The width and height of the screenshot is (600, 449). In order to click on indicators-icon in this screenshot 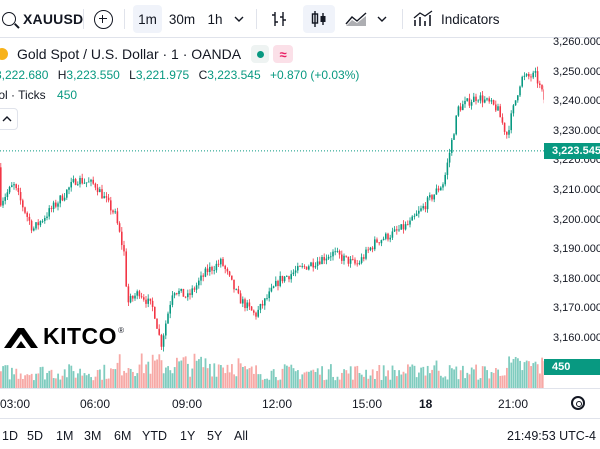, I will do `click(423, 18)`.